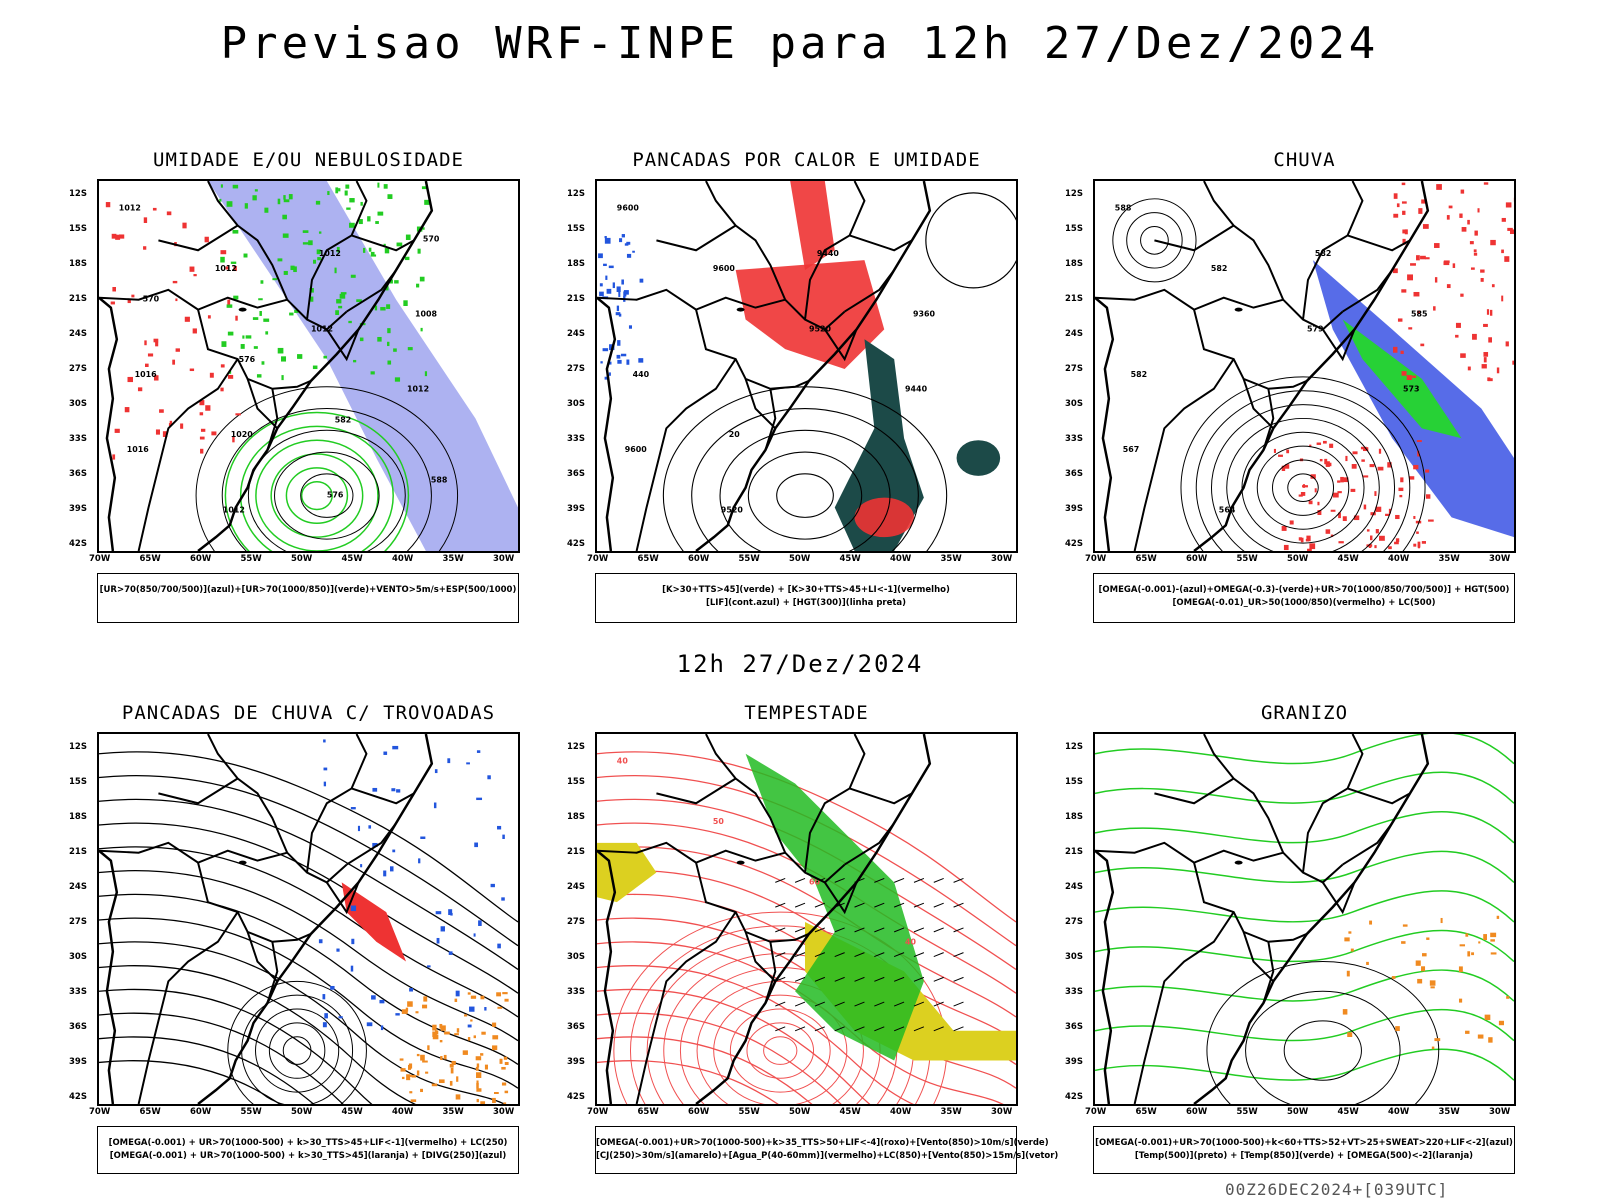 This screenshot has height=1200, width=1600. What do you see at coordinates (576, 474) in the screenshot?
I see `latitude-tick: 36S` at bounding box center [576, 474].